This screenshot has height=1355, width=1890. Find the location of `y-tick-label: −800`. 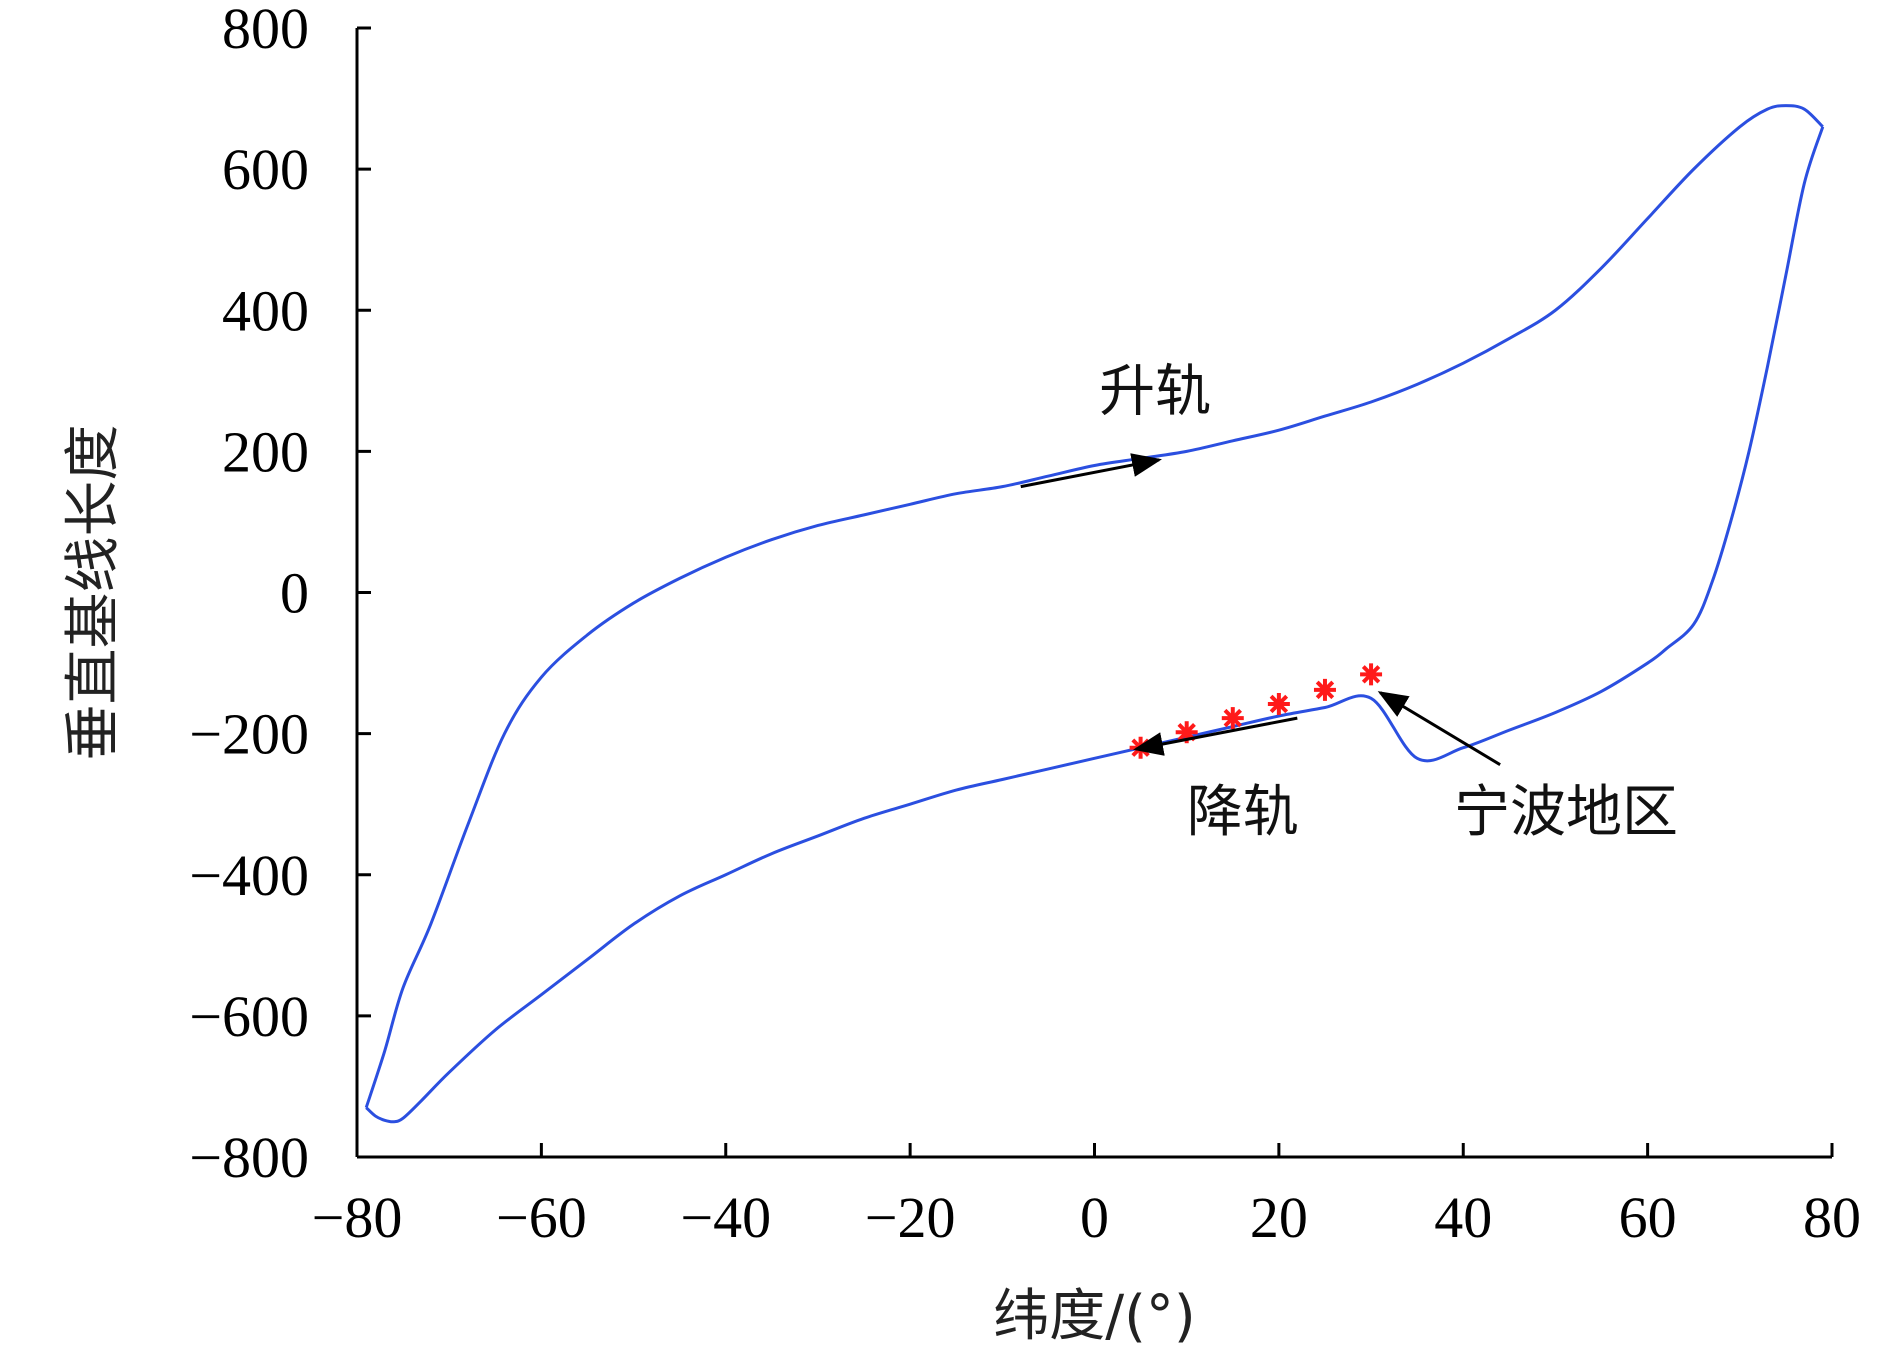

y-tick-label: −800 is located at coordinates (249, 1157).